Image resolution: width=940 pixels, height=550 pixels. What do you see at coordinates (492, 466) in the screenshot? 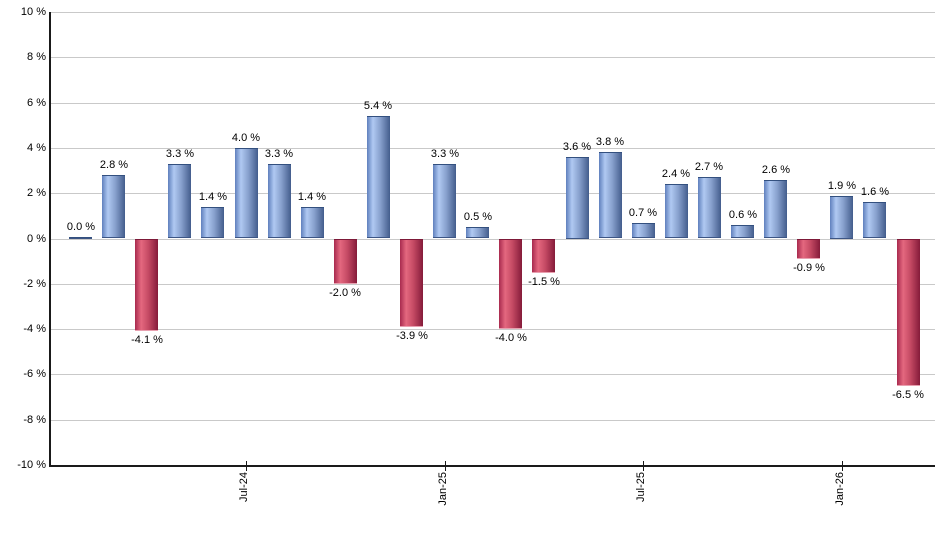
I see `x-axis-line` at bounding box center [492, 466].